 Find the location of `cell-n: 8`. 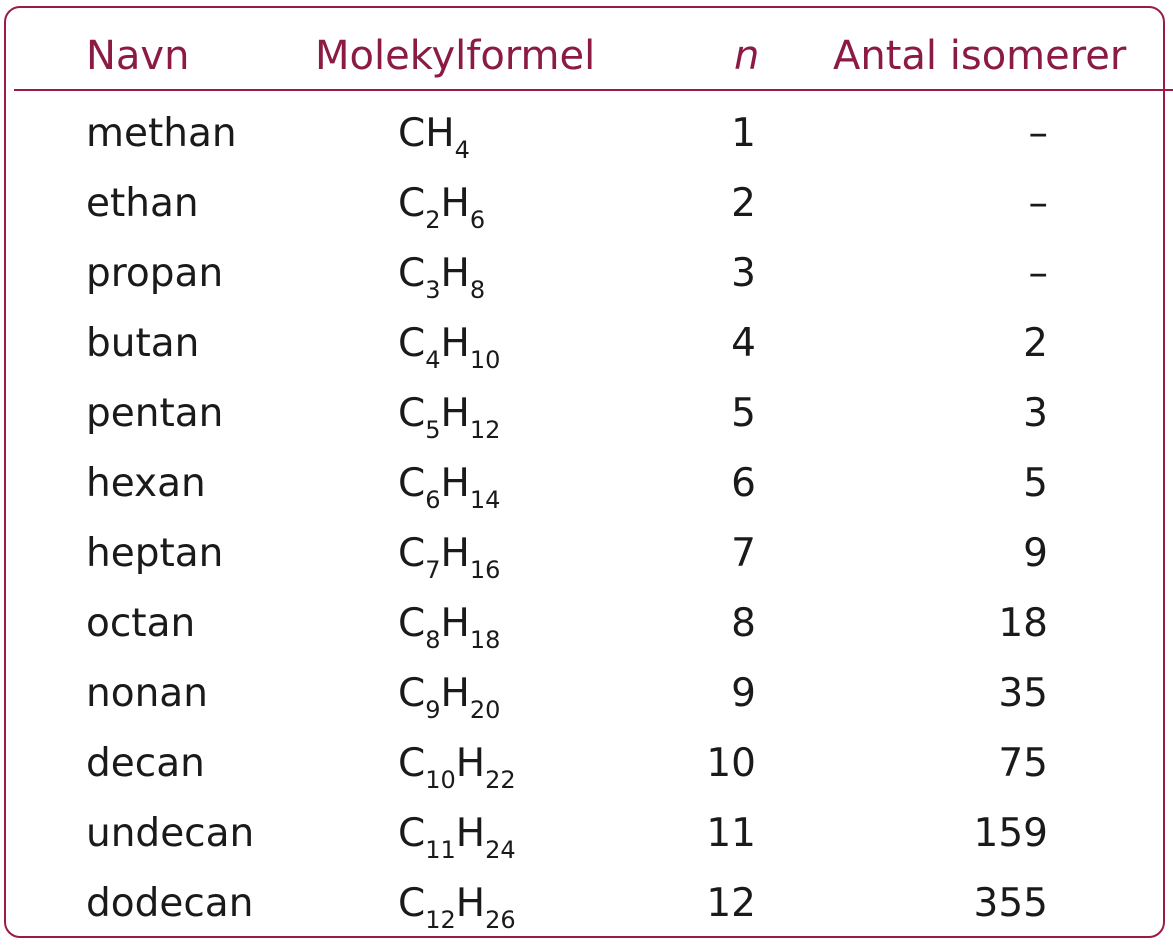

cell-n: 8 is located at coordinates (743, 623).